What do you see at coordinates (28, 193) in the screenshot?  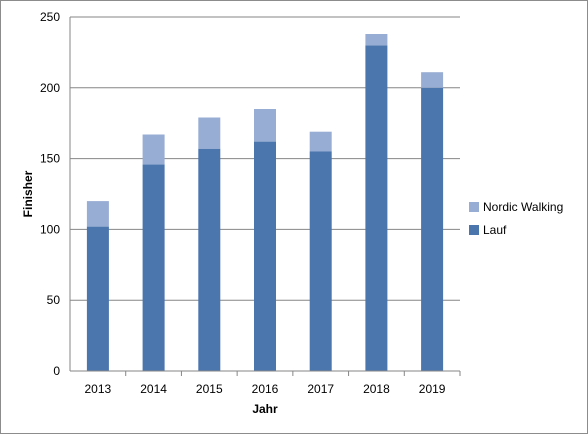 I see `y-axis-title: Finisher` at bounding box center [28, 193].